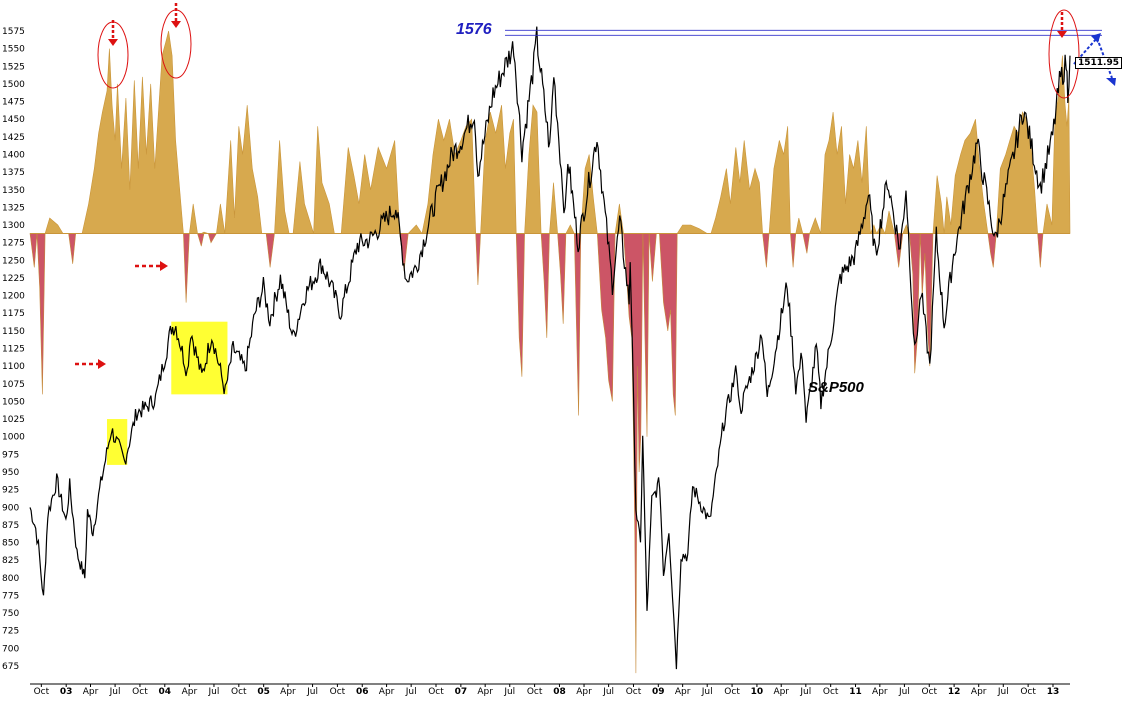 The width and height of the screenshot is (1135, 704). What do you see at coordinates (13, 50) in the screenshot?
I see `y-tick-label: 1550` at bounding box center [13, 50].